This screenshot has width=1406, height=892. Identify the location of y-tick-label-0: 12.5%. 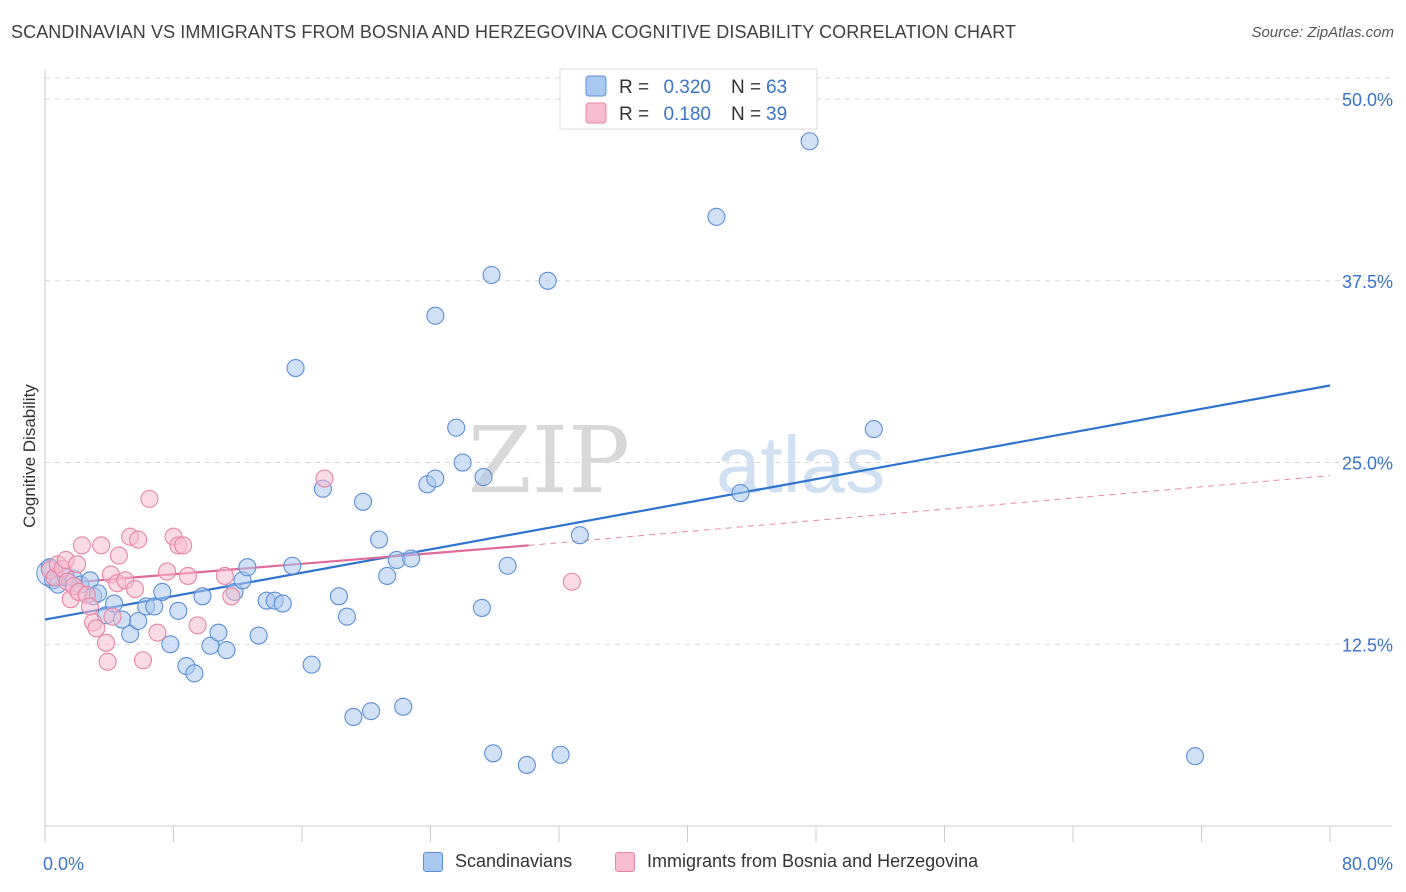
(1367, 645).